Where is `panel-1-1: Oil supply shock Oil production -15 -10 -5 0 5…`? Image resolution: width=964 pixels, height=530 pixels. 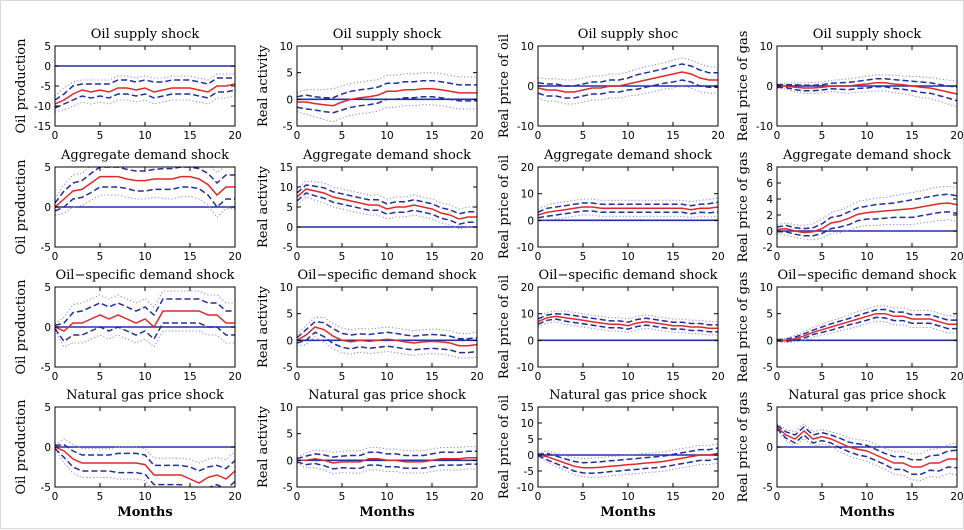 panel-1-1: Oil supply shock Oil production -15 -10 -5 0 5… is located at coordinates (128, 84).